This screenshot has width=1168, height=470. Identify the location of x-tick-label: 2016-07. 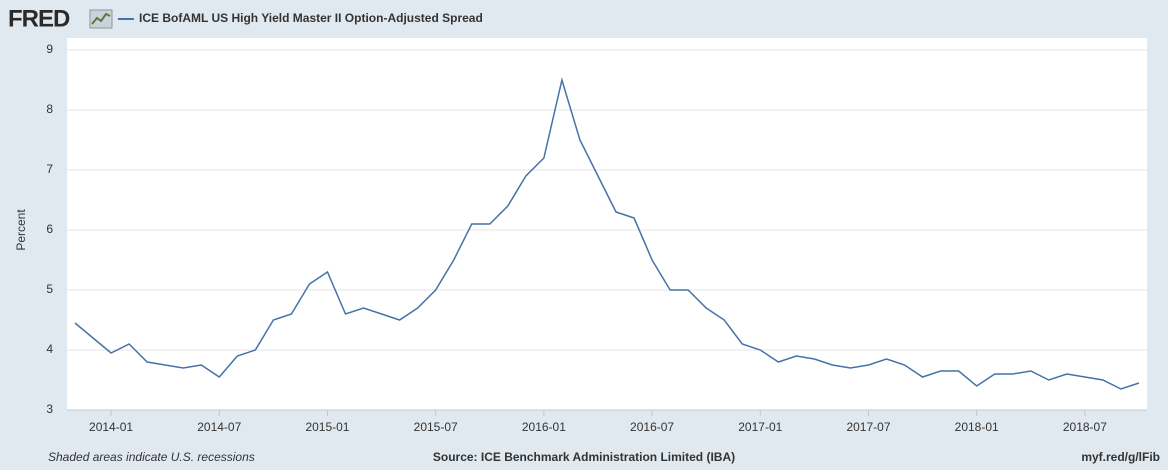
(652, 427).